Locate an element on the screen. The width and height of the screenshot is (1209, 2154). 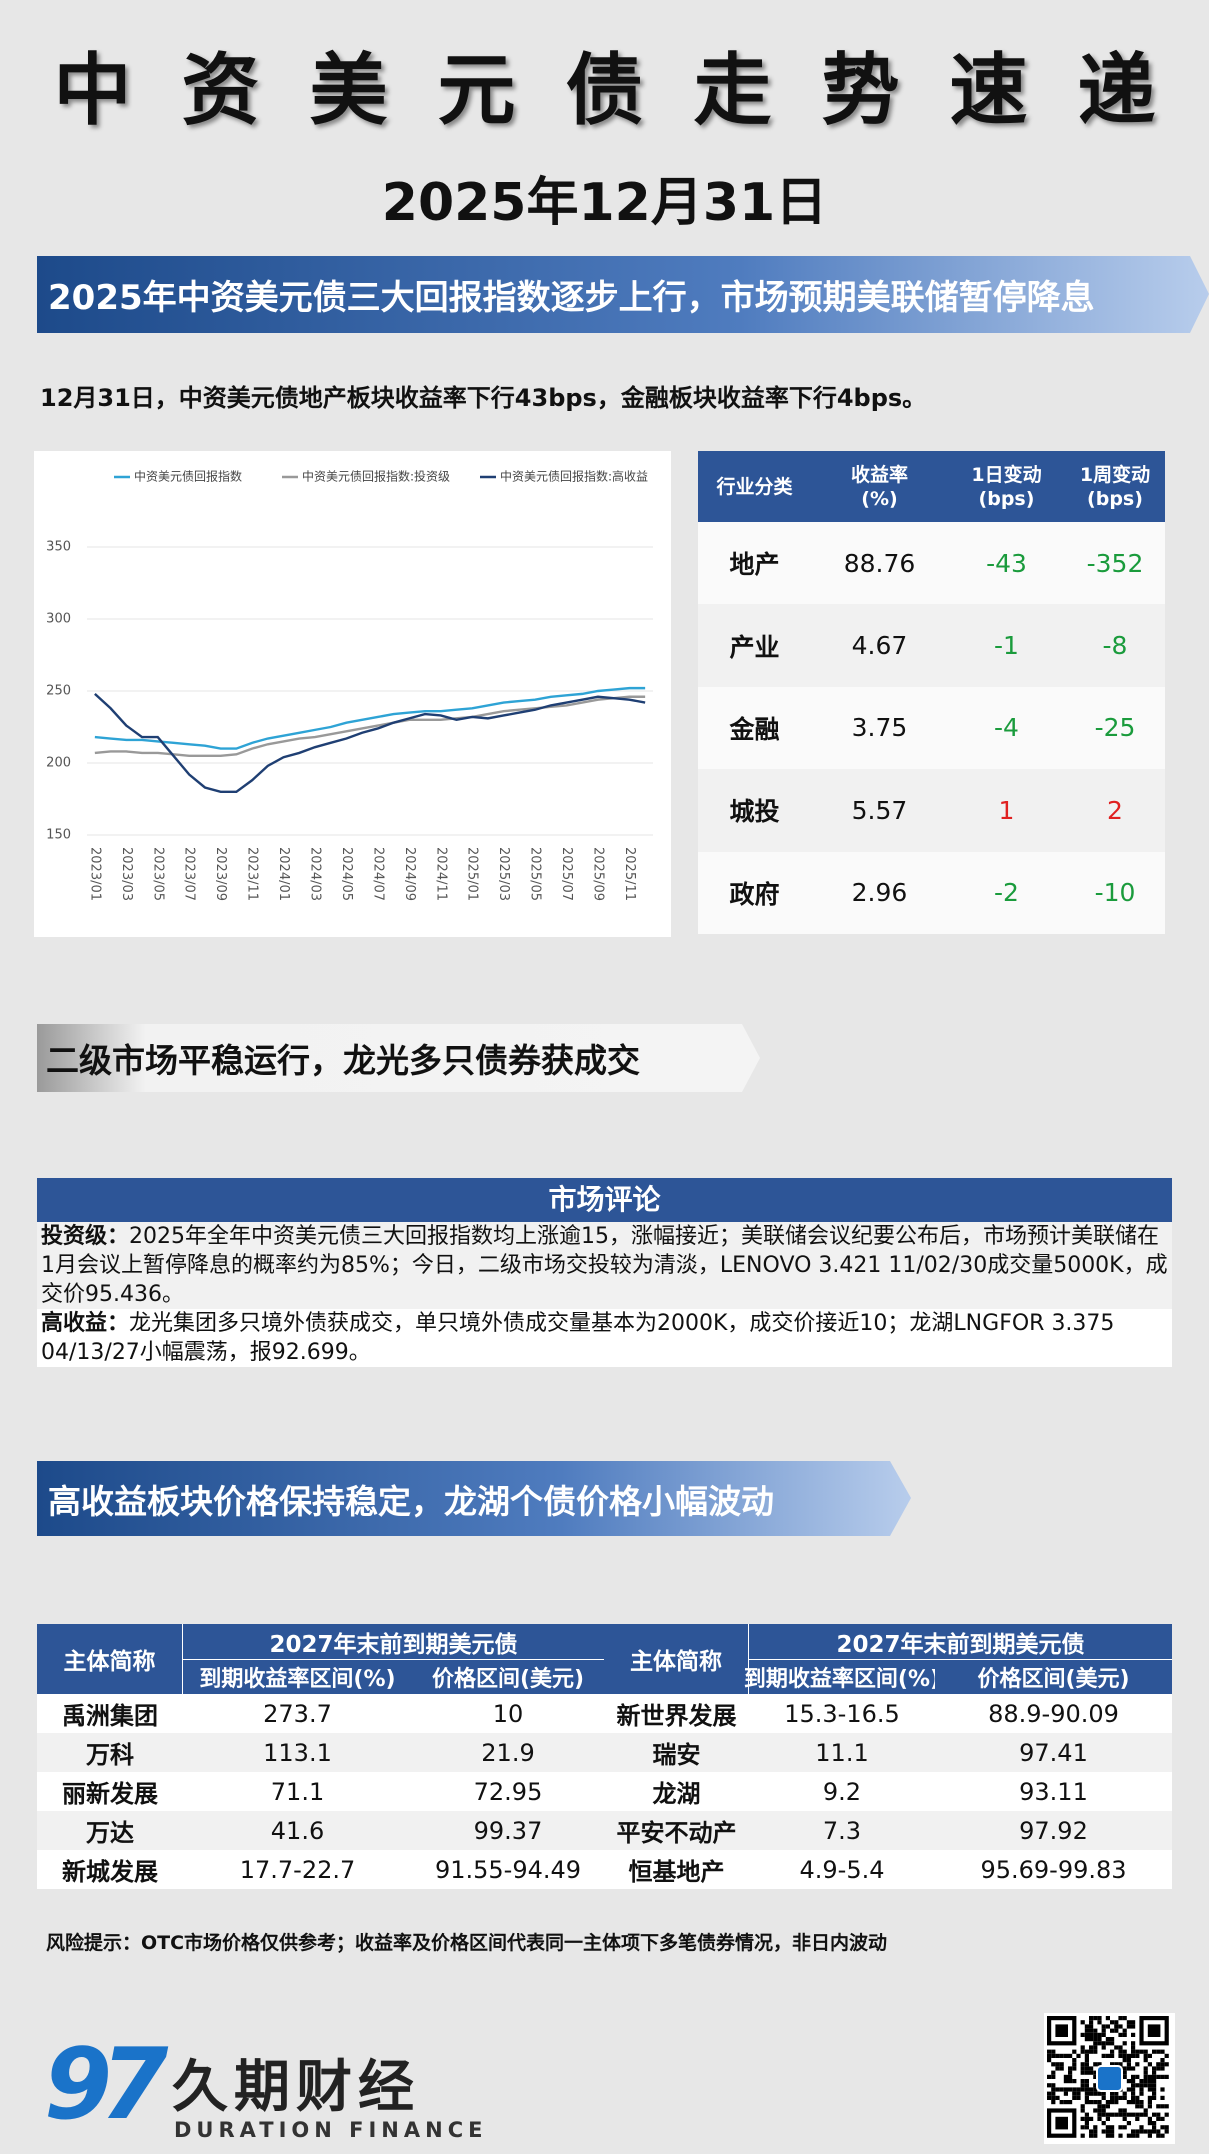
table-cell: 产业 is located at coordinates (754, 645).